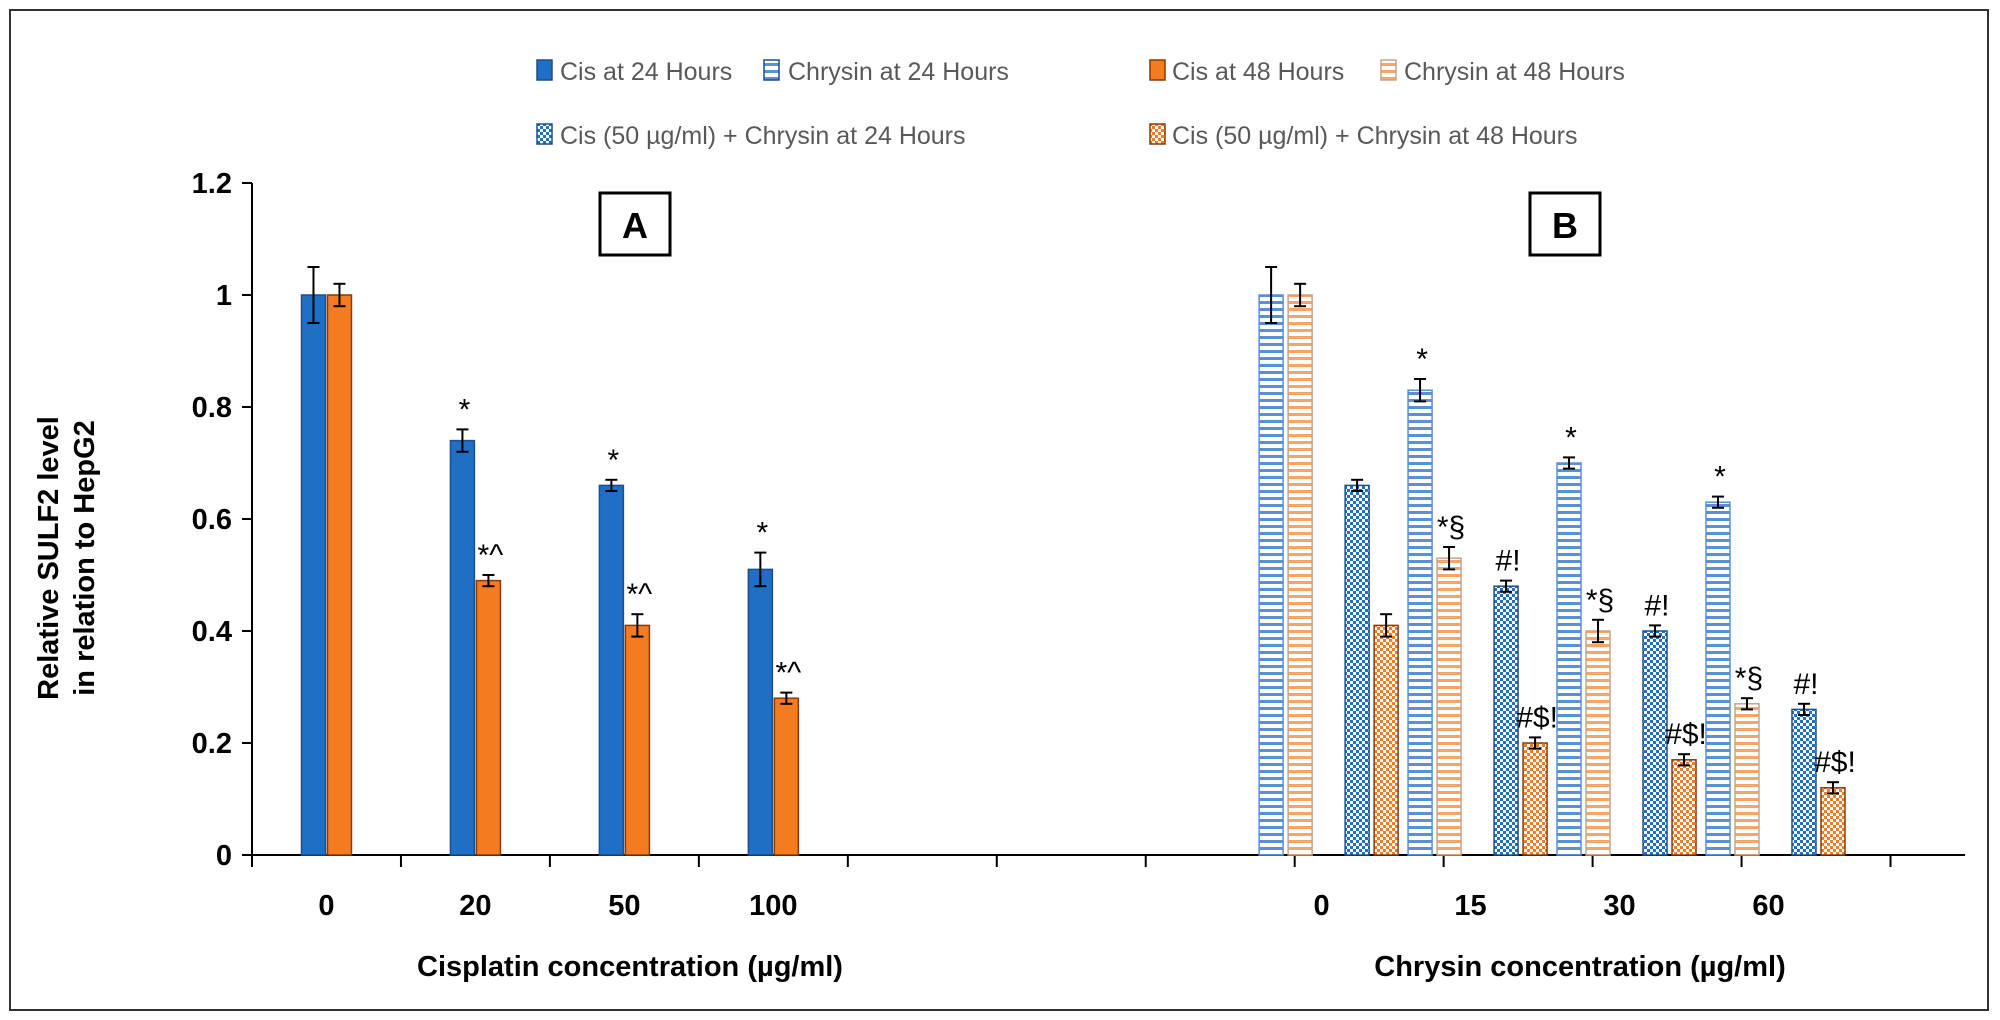  I want to click on legend-label-chrysin-48h: Chrysin at 48 Hours, so click(1514, 72).